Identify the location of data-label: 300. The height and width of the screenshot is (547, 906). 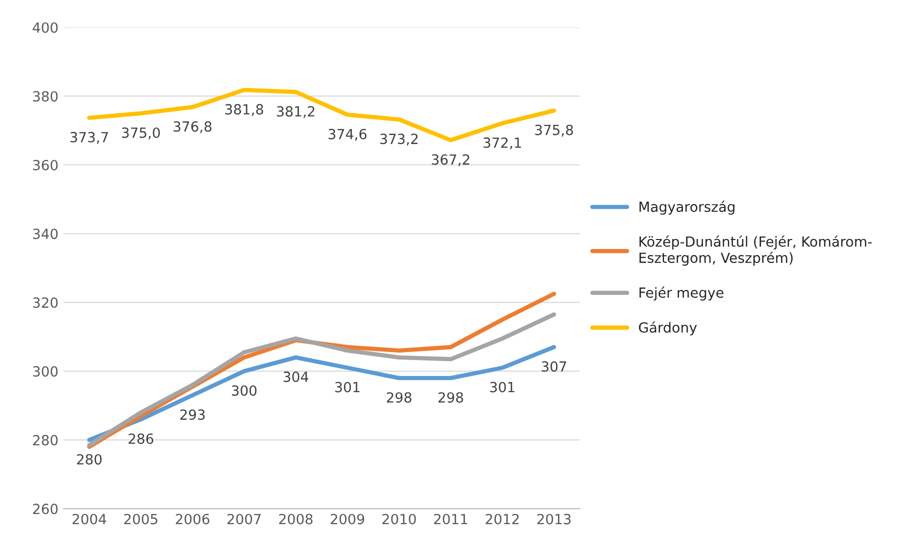
(244, 390).